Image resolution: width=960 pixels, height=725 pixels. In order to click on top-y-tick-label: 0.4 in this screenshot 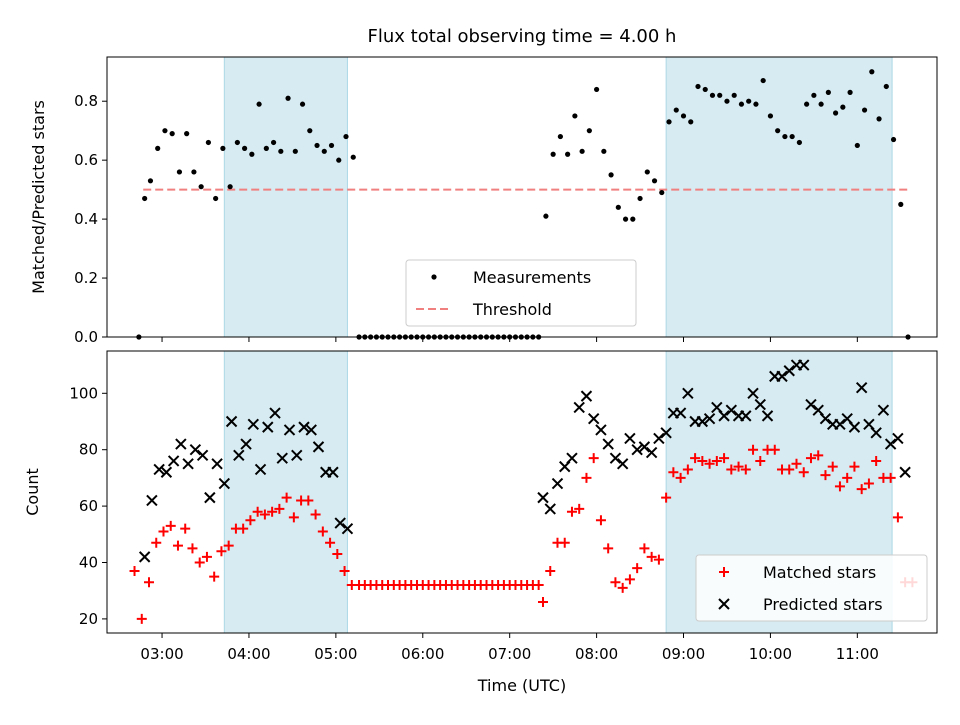, I will do `click(86, 219)`.